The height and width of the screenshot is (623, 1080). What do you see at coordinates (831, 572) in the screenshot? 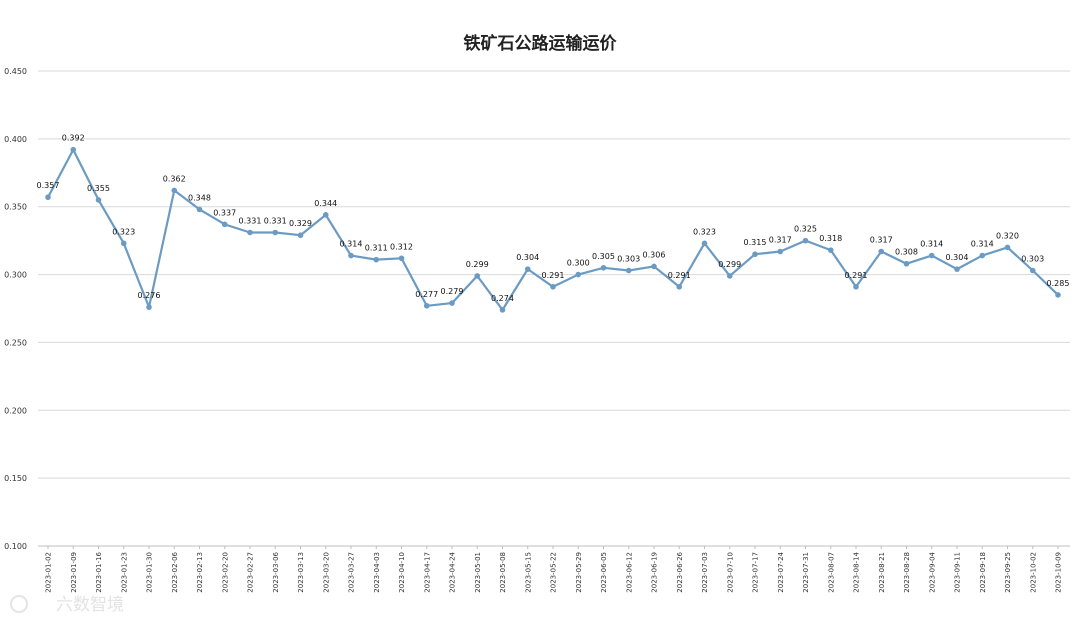
I see `x-tick-label: 2023-08-07` at bounding box center [831, 572].